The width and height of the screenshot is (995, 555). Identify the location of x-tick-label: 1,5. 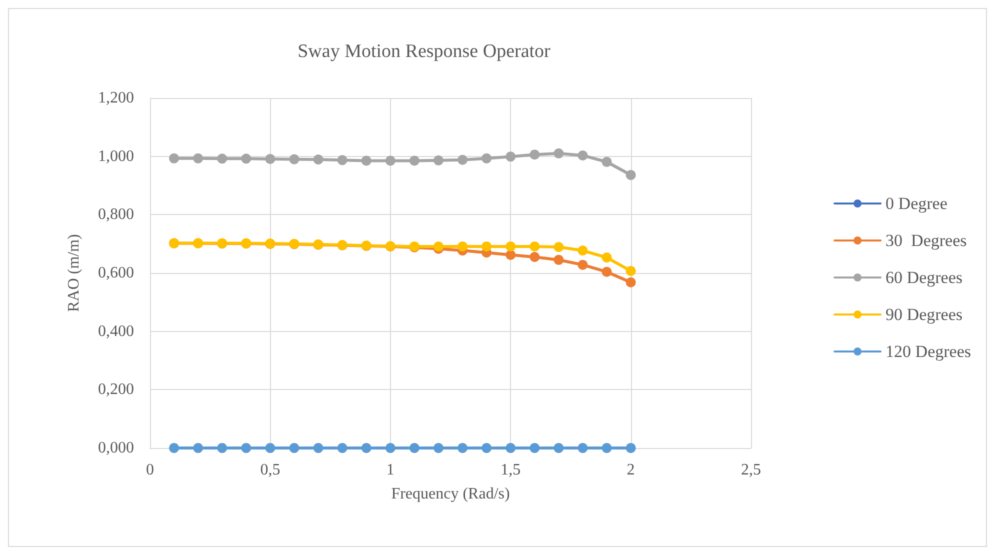
(510, 470).